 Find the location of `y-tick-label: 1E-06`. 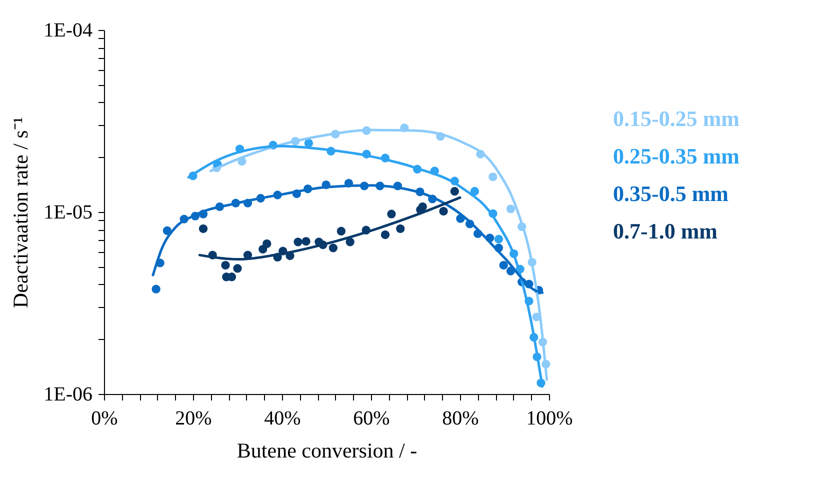

y-tick-label: 1E-06 is located at coordinates (68, 395).